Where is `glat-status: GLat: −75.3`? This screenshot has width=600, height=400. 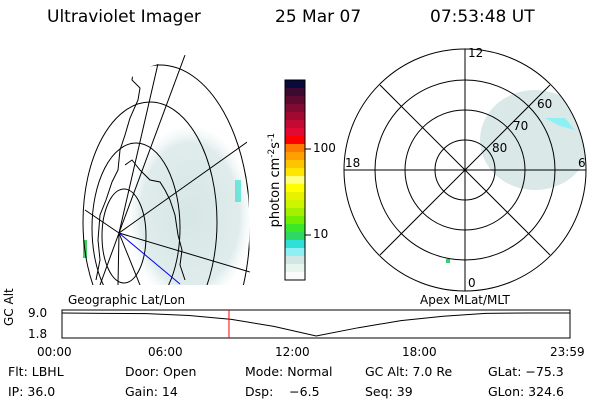 glat-status: GLat: −75.3 is located at coordinates (526, 371).